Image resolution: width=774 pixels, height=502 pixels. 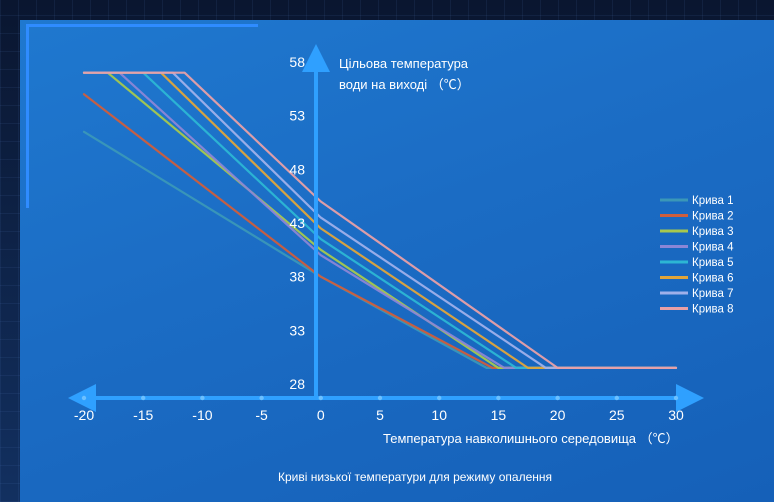 What do you see at coordinates (558, 415) in the screenshot?
I see `x-tick-label: 20` at bounding box center [558, 415].